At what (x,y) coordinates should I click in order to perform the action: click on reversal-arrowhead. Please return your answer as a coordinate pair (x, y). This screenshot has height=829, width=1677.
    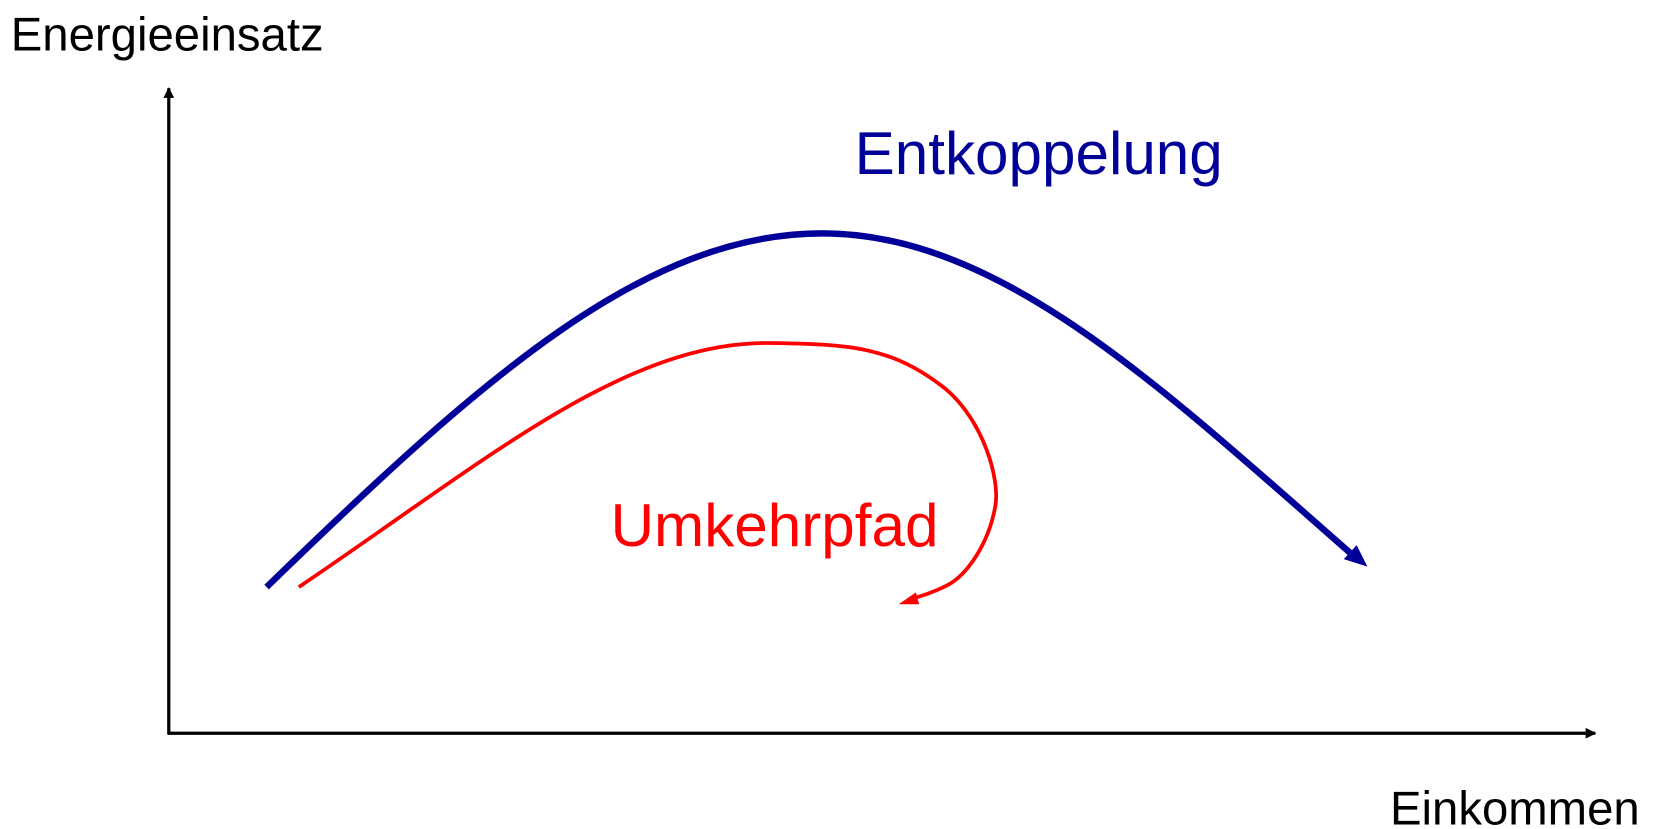
    Looking at the image, I should click on (909, 598).